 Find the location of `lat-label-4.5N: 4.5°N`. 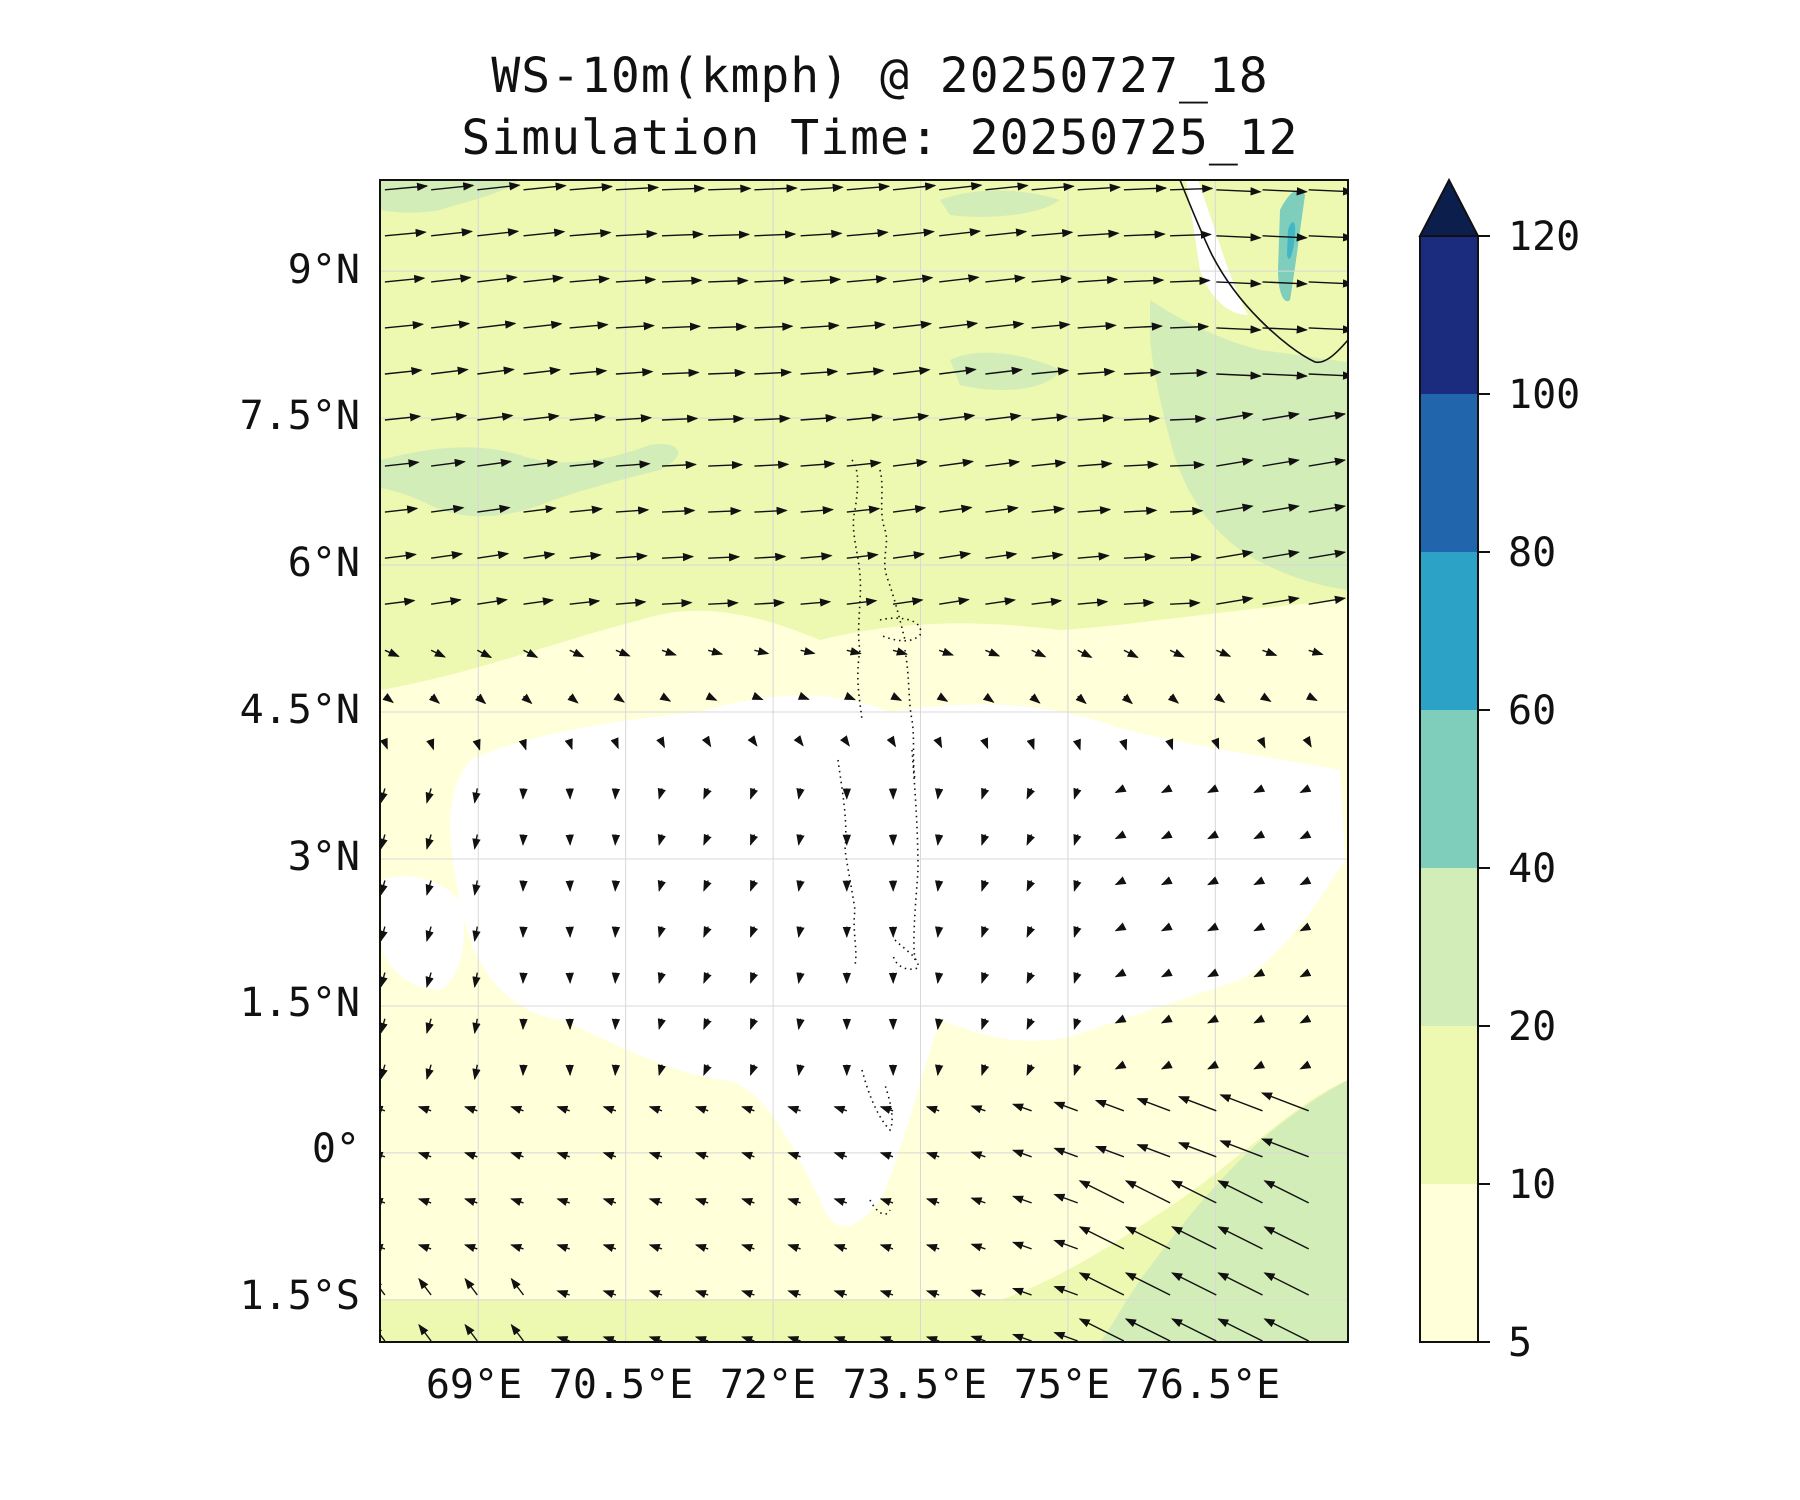

lat-label-4.5N: 4.5°N is located at coordinates (299, 710).